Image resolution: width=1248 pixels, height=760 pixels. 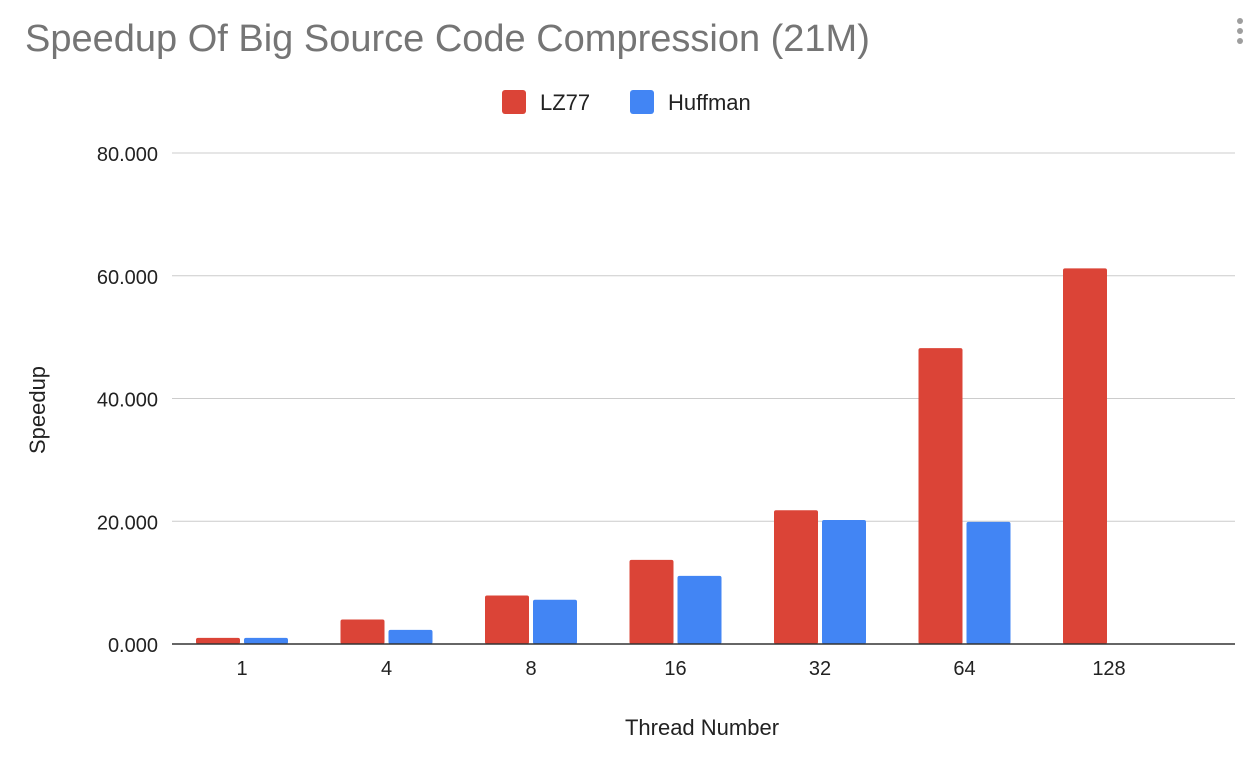 I want to click on y-tick-label: 0.000, so click(x=133, y=646).